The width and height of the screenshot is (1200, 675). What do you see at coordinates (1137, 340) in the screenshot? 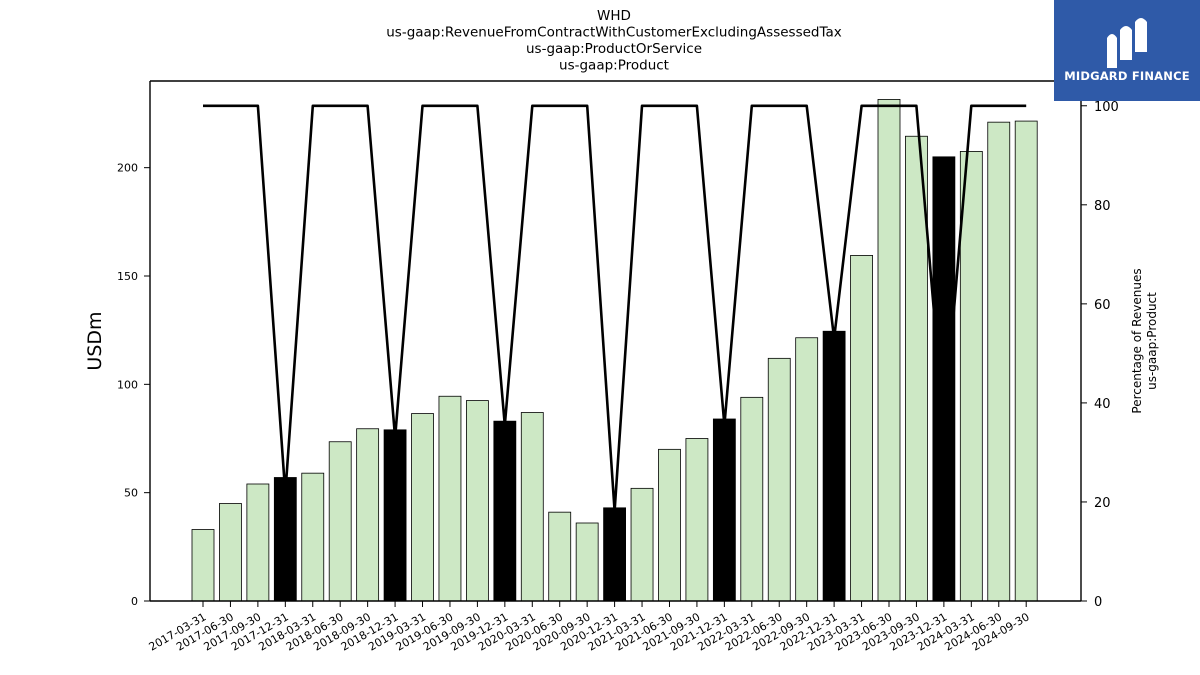
I see `y-right-axis-label: Percentage of Revenues` at bounding box center [1137, 340].